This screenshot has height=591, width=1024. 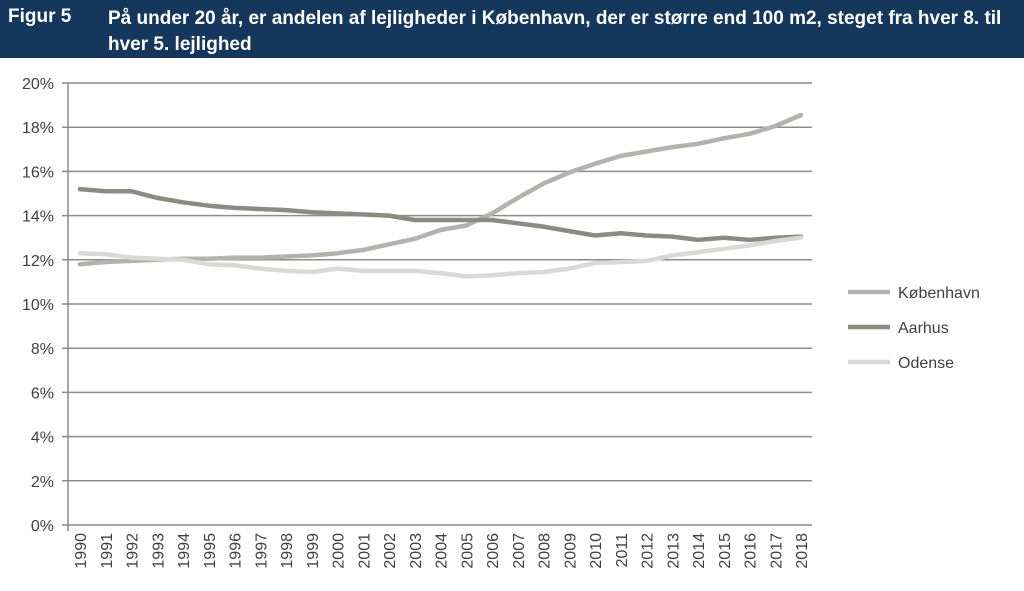 I want to click on x-tick-label: 2016, so click(x=751, y=551).